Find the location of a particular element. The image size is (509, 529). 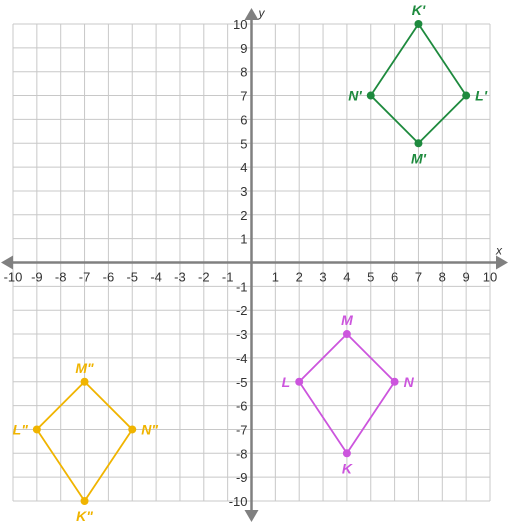

vertex-label: N" is located at coordinates (149, 429).